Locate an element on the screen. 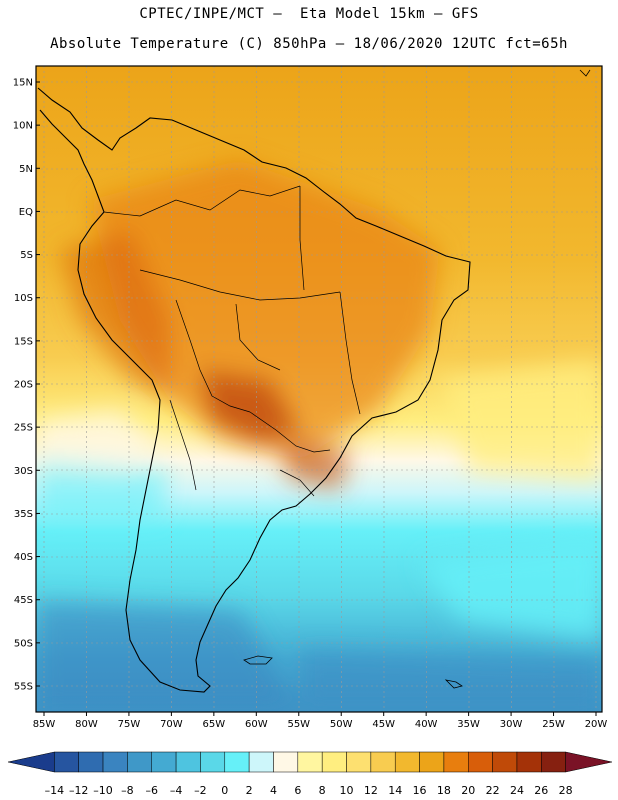  colorbar-label: –10 is located at coordinates (103, 790).